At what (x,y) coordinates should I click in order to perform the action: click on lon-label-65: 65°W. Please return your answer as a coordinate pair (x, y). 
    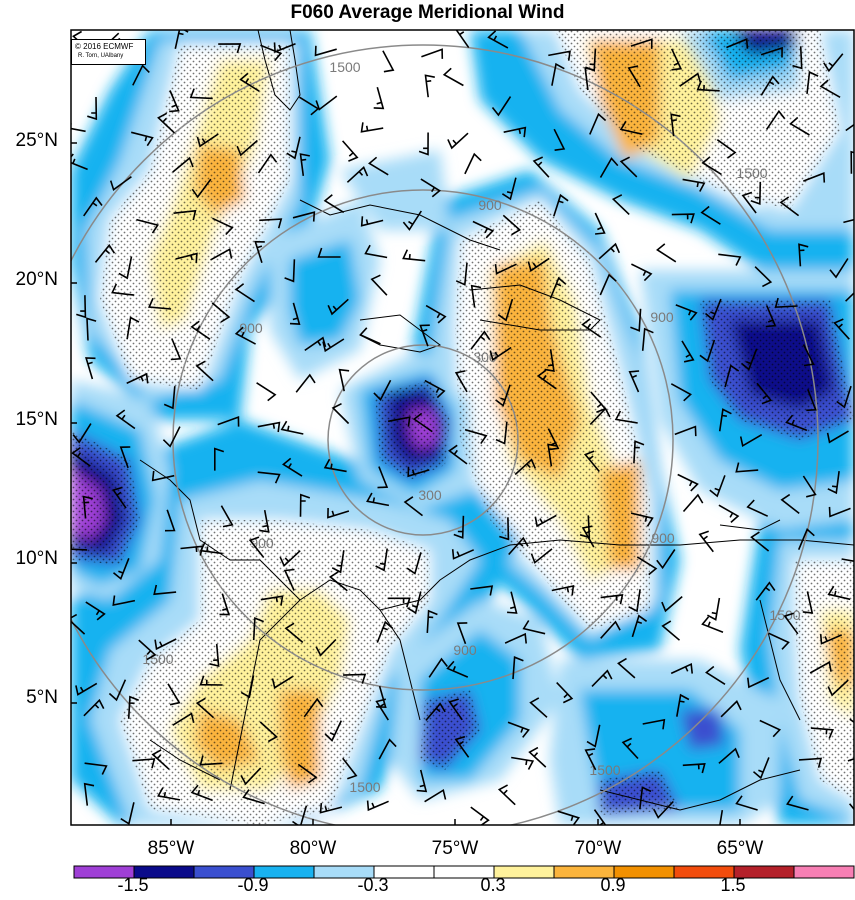
    Looking at the image, I should click on (740, 848).